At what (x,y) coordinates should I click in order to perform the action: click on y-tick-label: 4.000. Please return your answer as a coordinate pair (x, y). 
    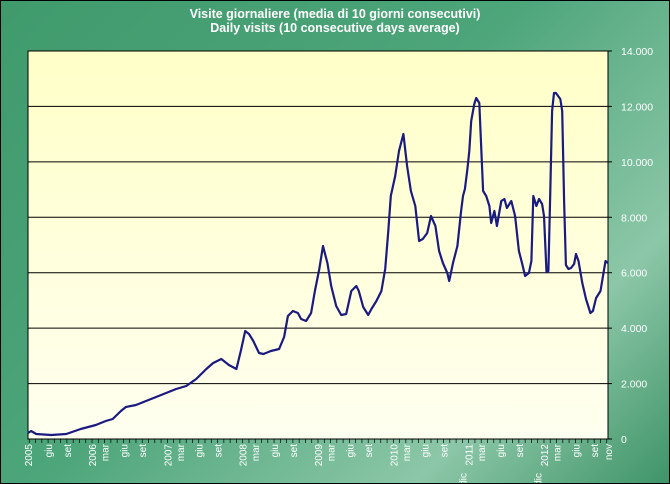
    Looking at the image, I should click on (634, 329).